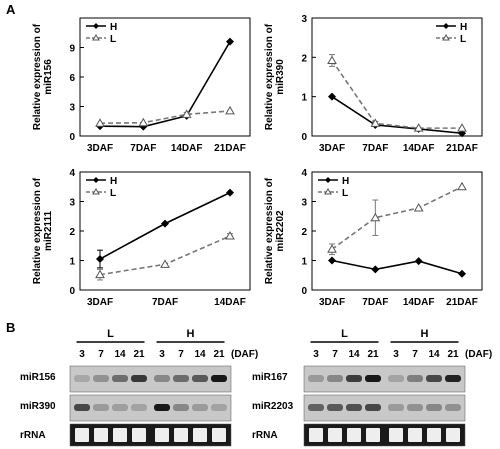  What do you see at coordinates (345, 193) in the screenshot?
I see `legend-label-L: L` at bounding box center [345, 193].